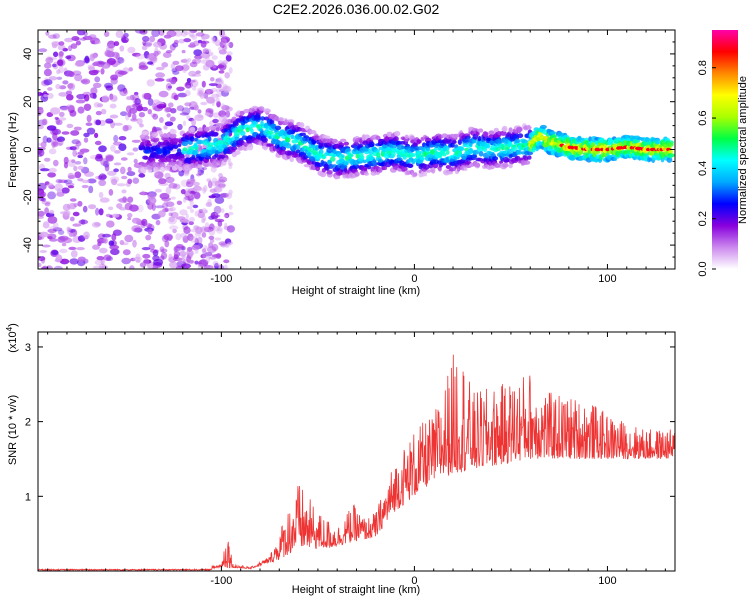  I want to click on spectrogram-x-label: Height of straight line (km), so click(356, 291).